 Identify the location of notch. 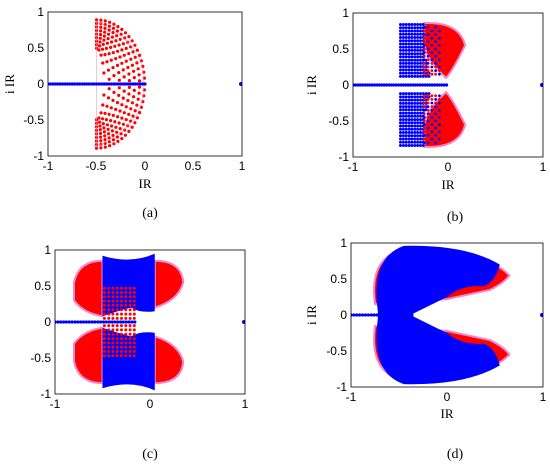
(432, 315).